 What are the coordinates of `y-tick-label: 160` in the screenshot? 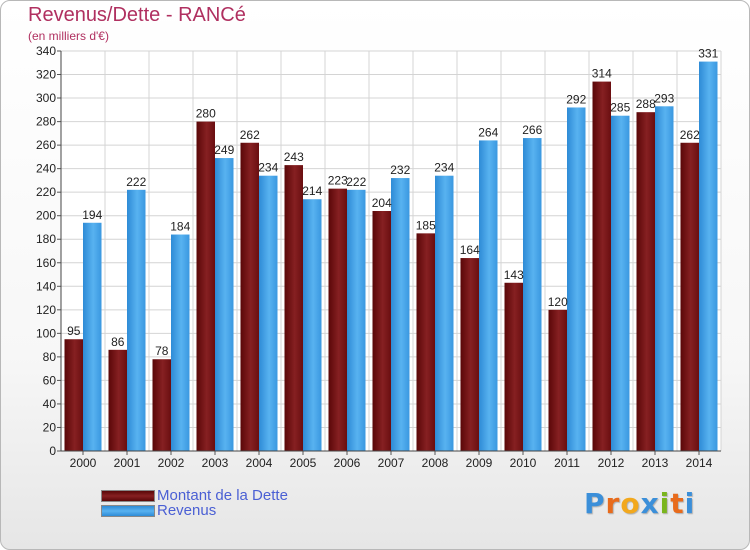 It's located at (46, 263).